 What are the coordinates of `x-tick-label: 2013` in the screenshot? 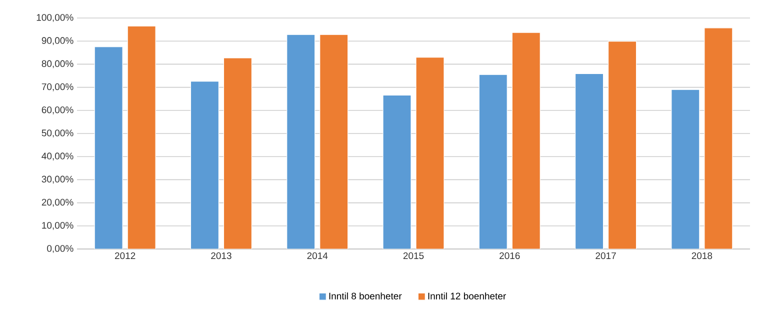 It's located at (221, 256).